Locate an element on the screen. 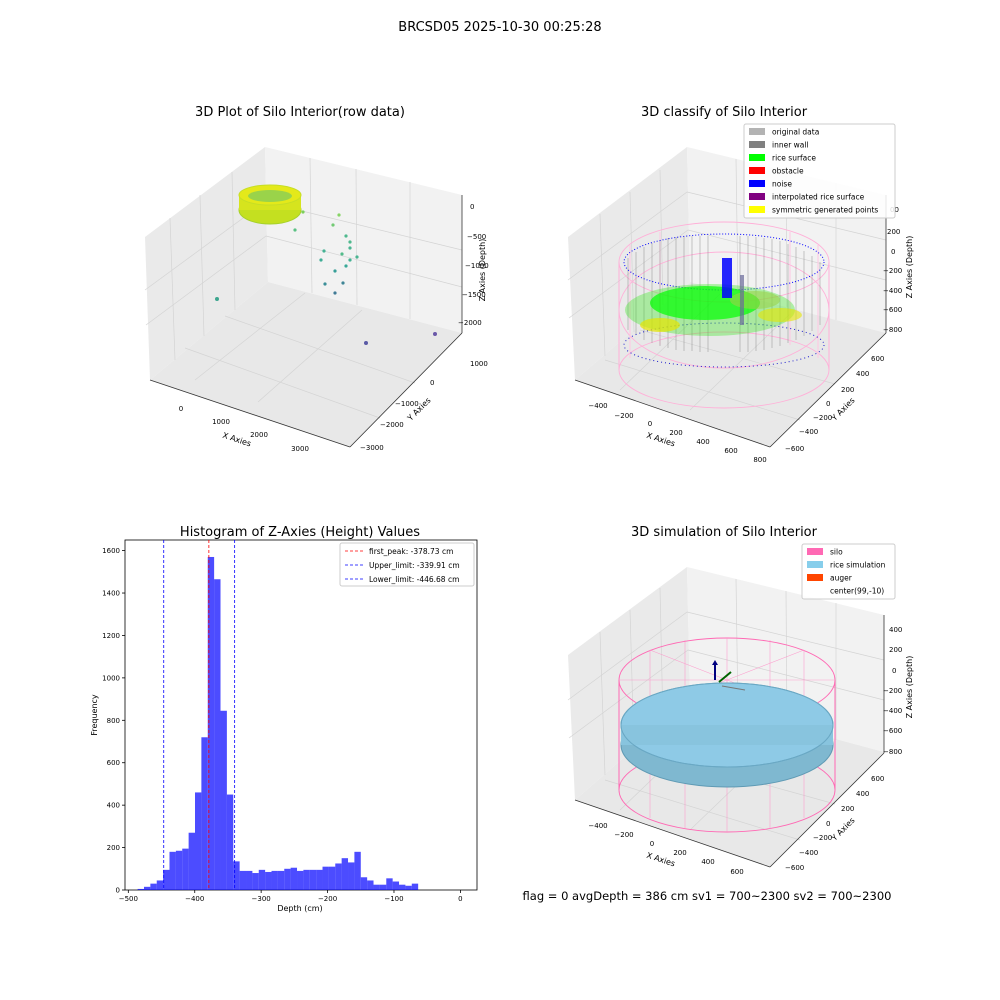 The width and height of the screenshot is (1000, 1000). histogram-title: Histogram of Z-Axies (Height) Values is located at coordinates (300, 532).